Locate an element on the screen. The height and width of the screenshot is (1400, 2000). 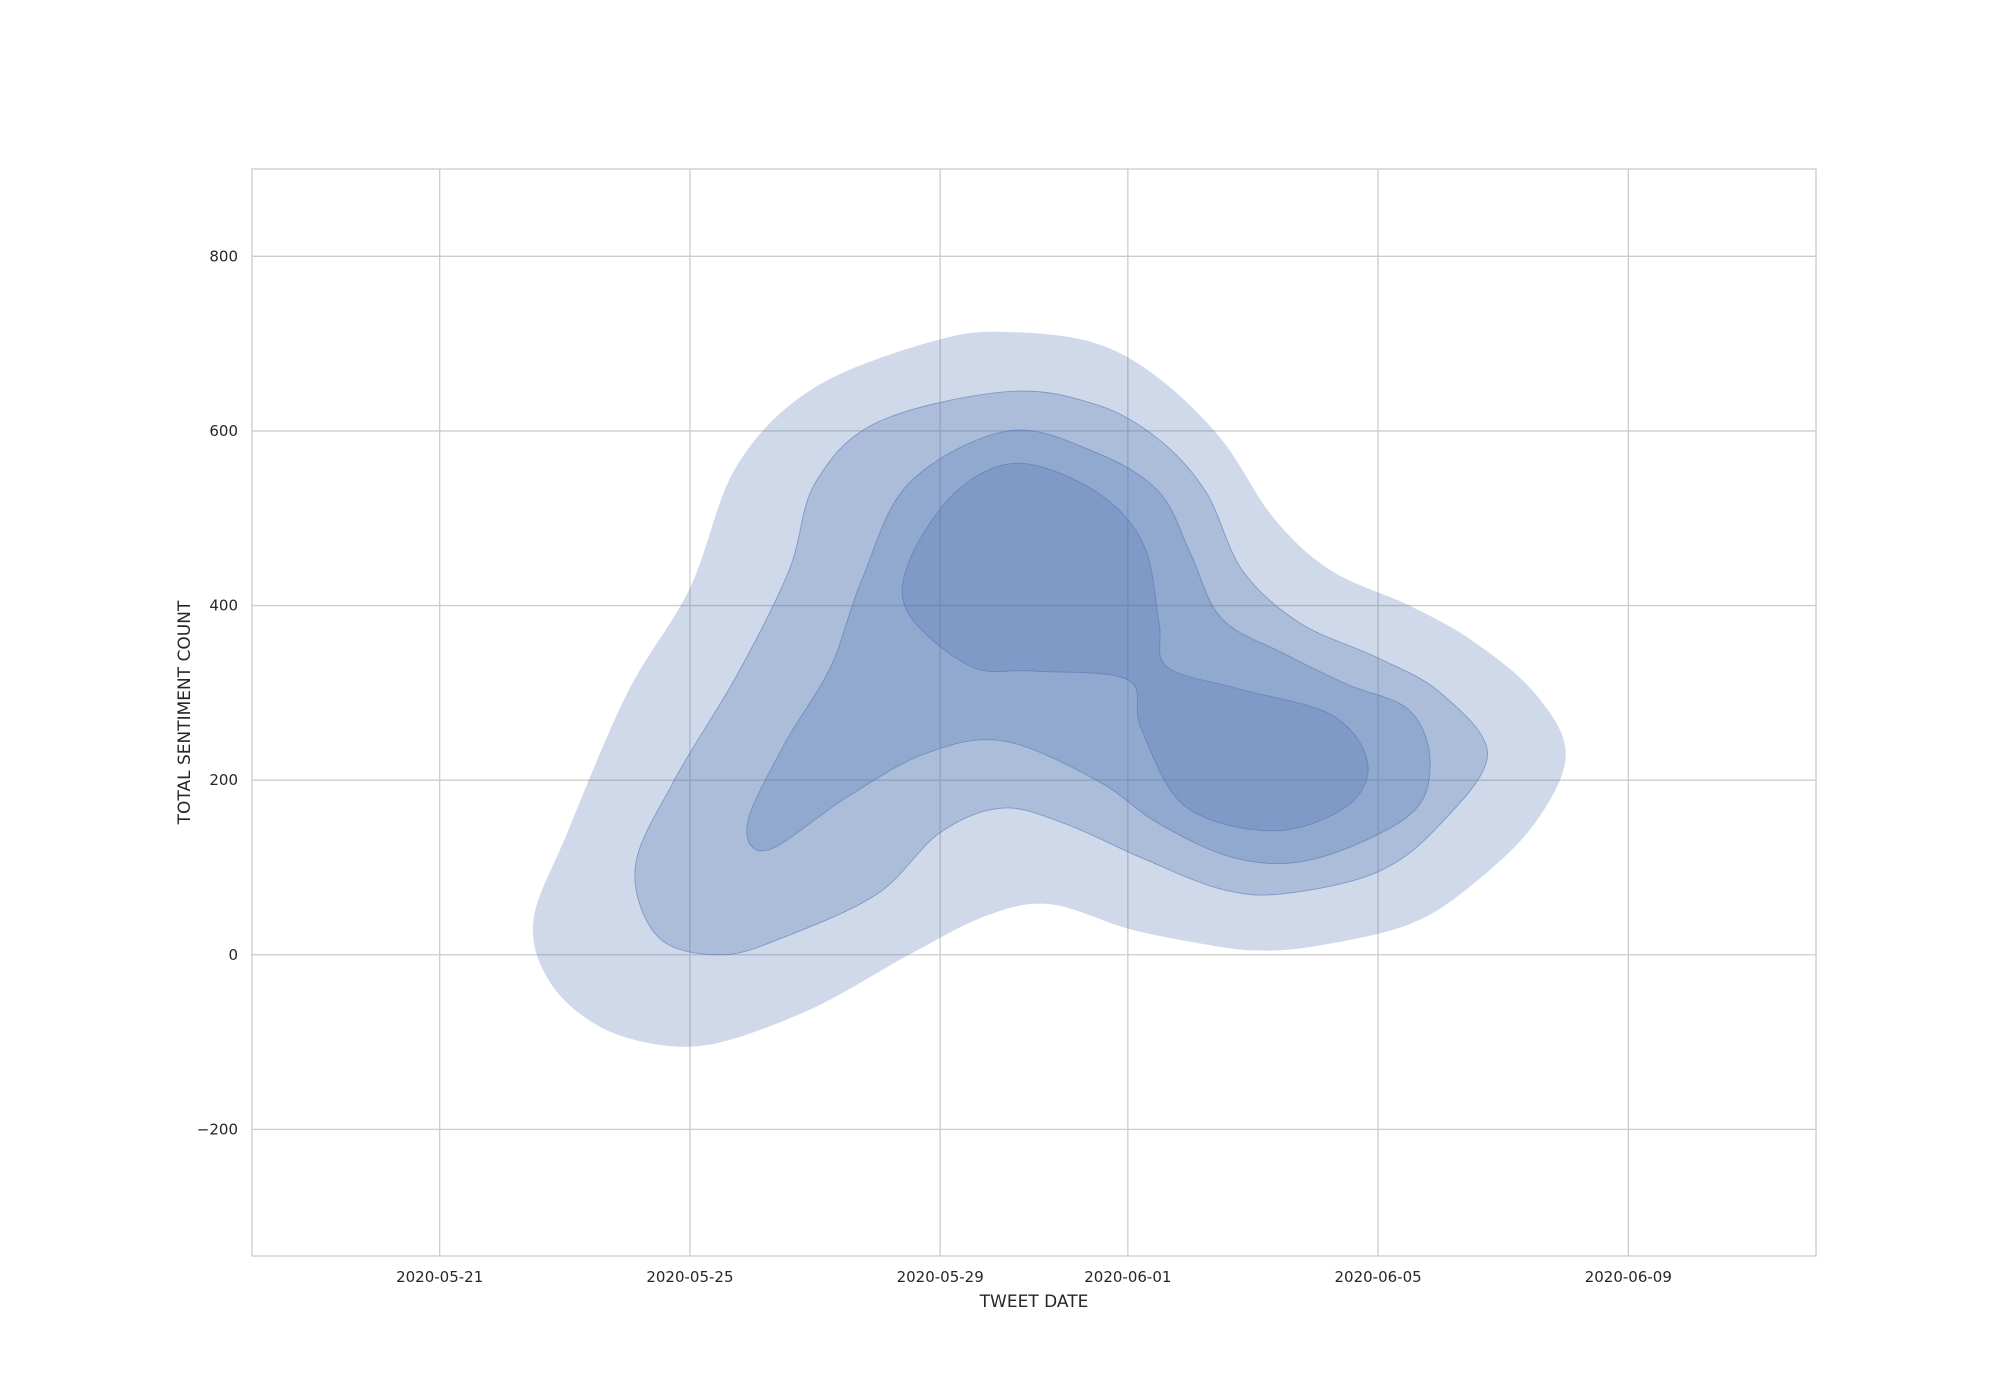
y-tick-label: −200 is located at coordinates (217, 1129).